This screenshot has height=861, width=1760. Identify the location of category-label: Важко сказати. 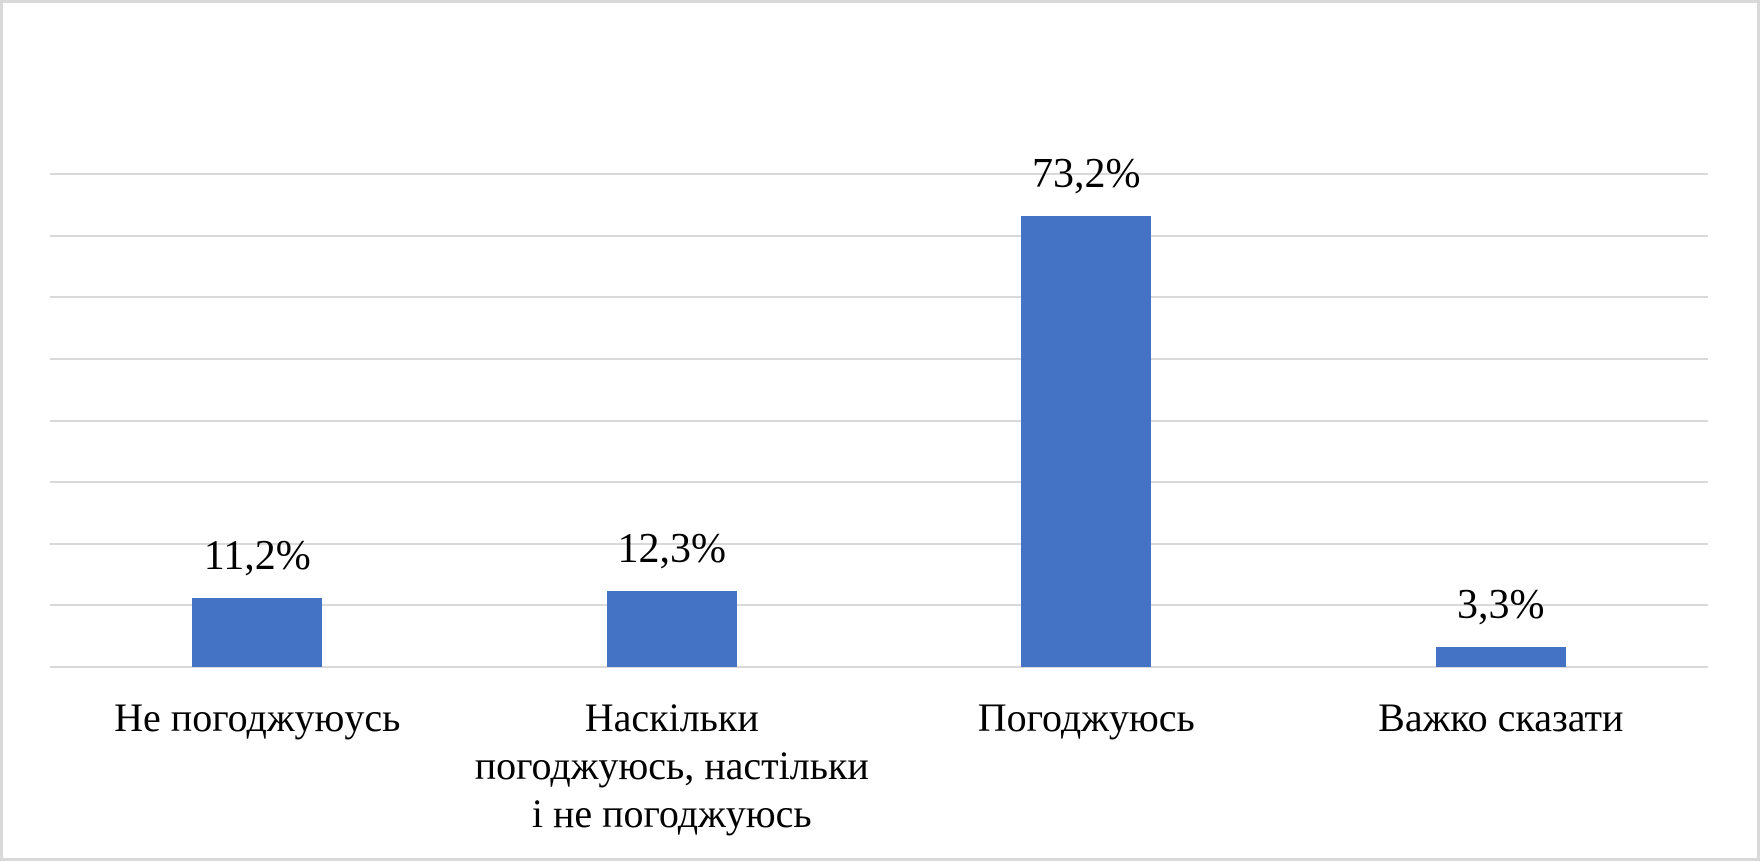
(1501, 718).